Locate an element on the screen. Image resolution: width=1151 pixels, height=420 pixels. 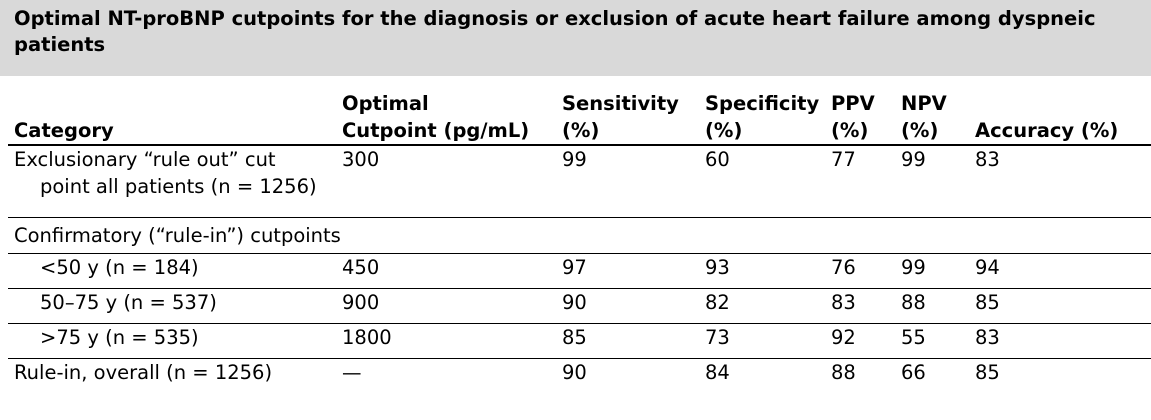
group-row: Confirmatory (“rule-in”) cutpoints is located at coordinates (579, 235).